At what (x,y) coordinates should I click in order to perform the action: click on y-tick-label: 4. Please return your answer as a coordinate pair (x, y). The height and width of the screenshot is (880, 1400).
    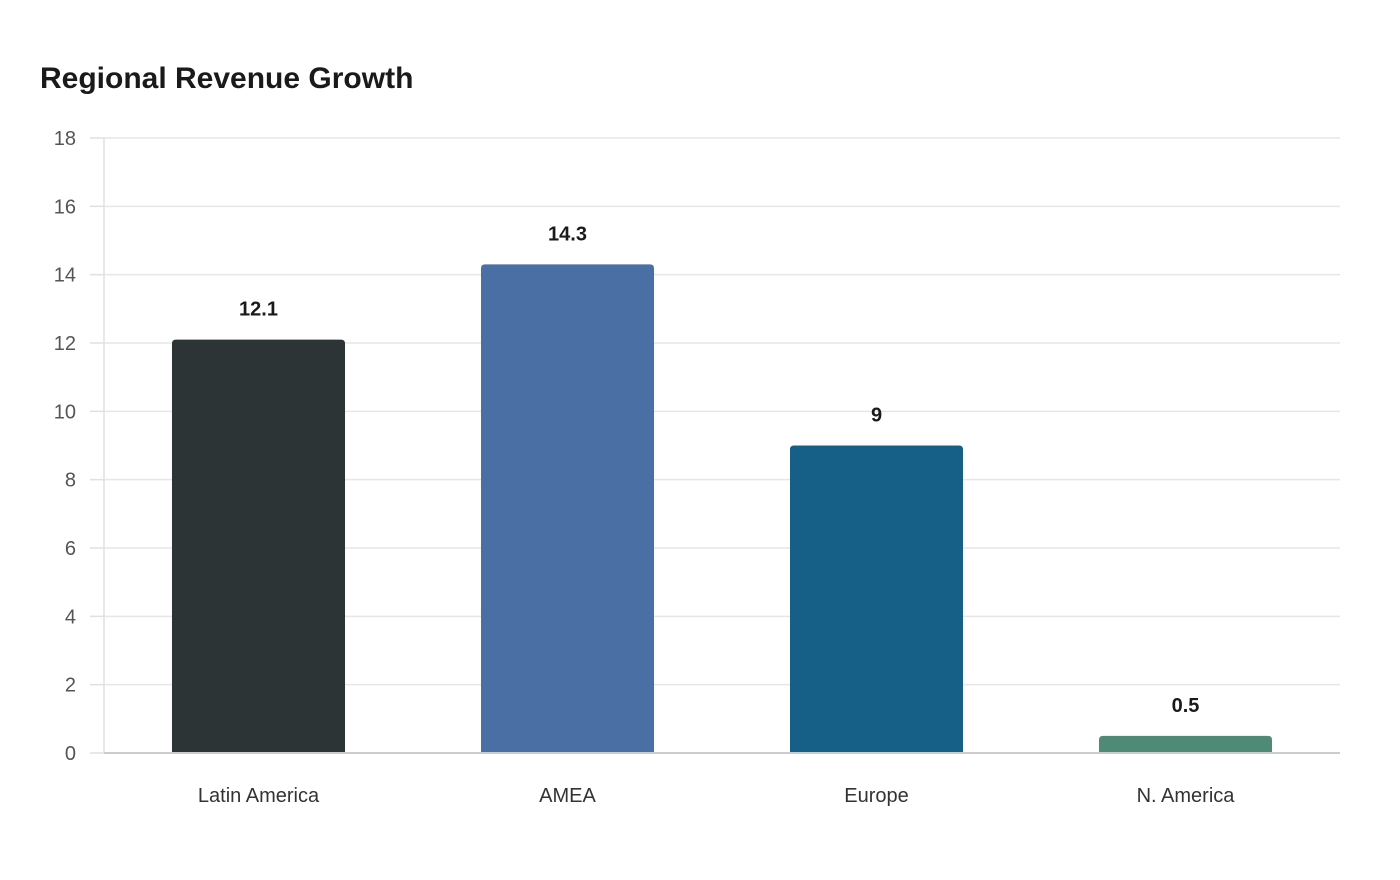
    Looking at the image, I should click on (70, 617).